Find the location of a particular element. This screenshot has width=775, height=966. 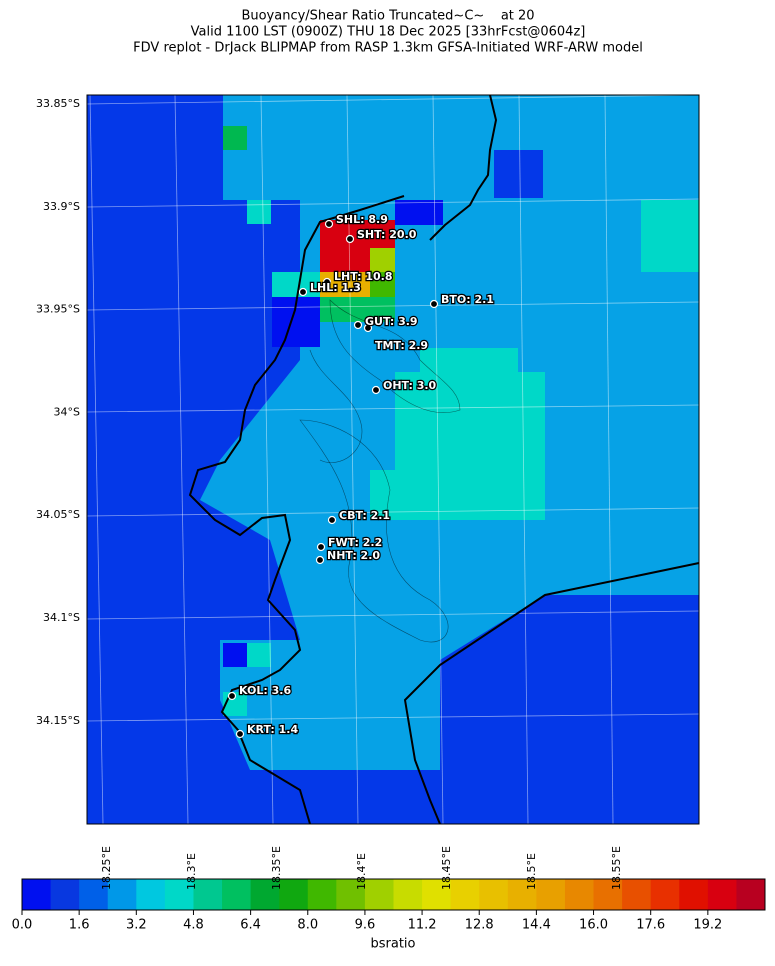

colorbar-tick-label: 11.2 is located at coordinates (422, 925).